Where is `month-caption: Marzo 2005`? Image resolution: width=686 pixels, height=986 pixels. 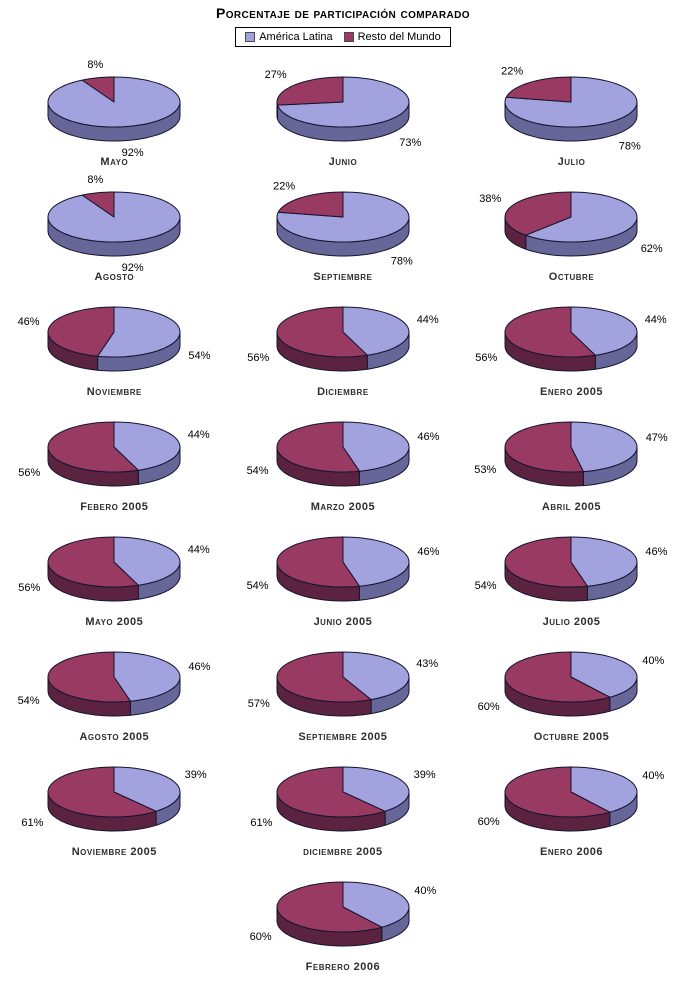 month-caption: Marzo 2005 is located at coordinates (343, 507).